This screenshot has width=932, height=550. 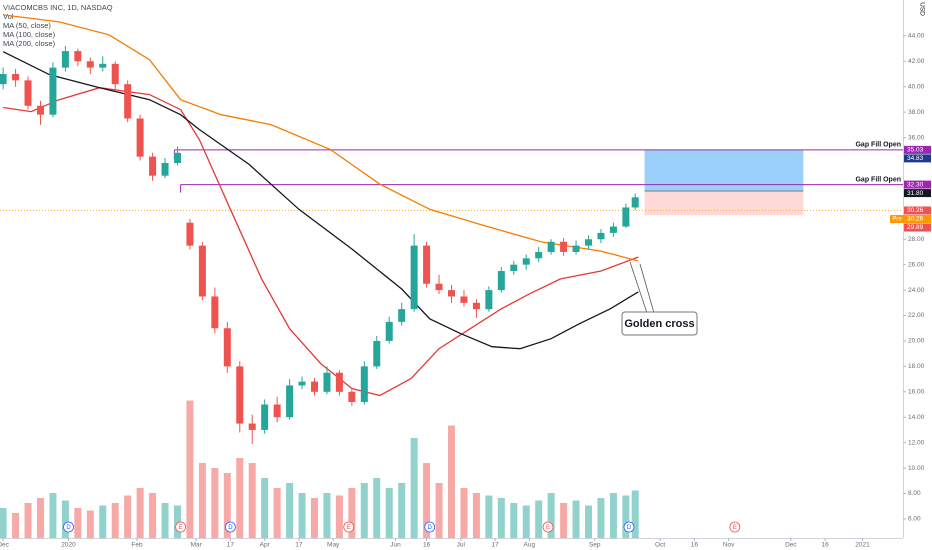 What do you see at coordinates (197, 545) in the screenshot?
I see `x-tick-label: Mar` at bounding box center [197, 545].